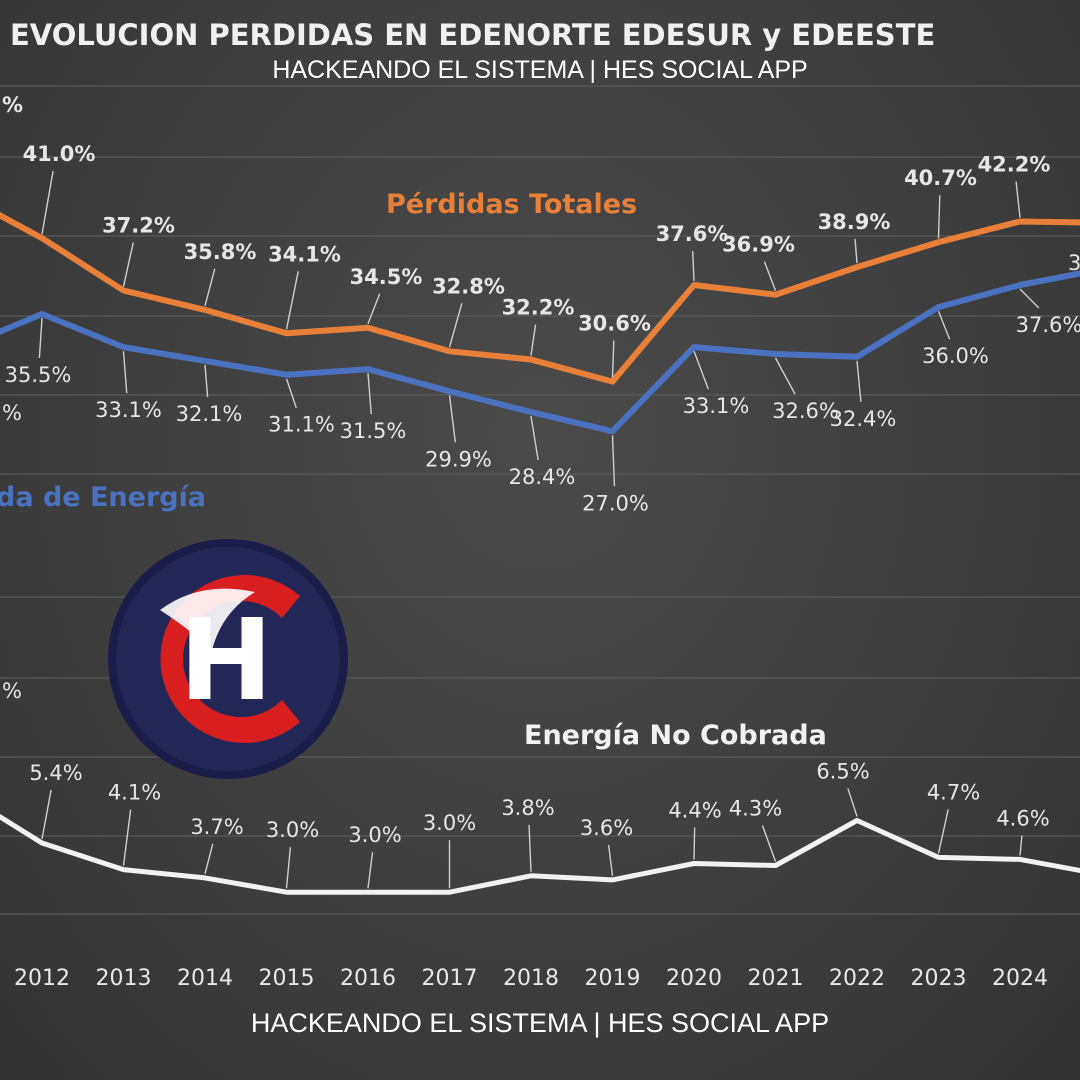 This screenshot has height=1080, width=1080. What do you see at coordinates (287, 978) in the screenshot?
I see `x-tick-label: 2015` at bounding box center [287, 978].